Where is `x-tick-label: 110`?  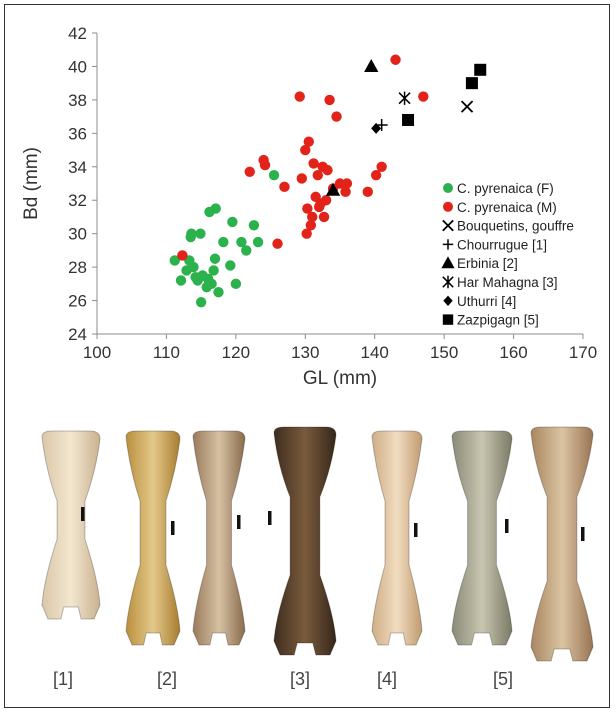 x-tick-label: 110 is located at coordinates (166, 352).